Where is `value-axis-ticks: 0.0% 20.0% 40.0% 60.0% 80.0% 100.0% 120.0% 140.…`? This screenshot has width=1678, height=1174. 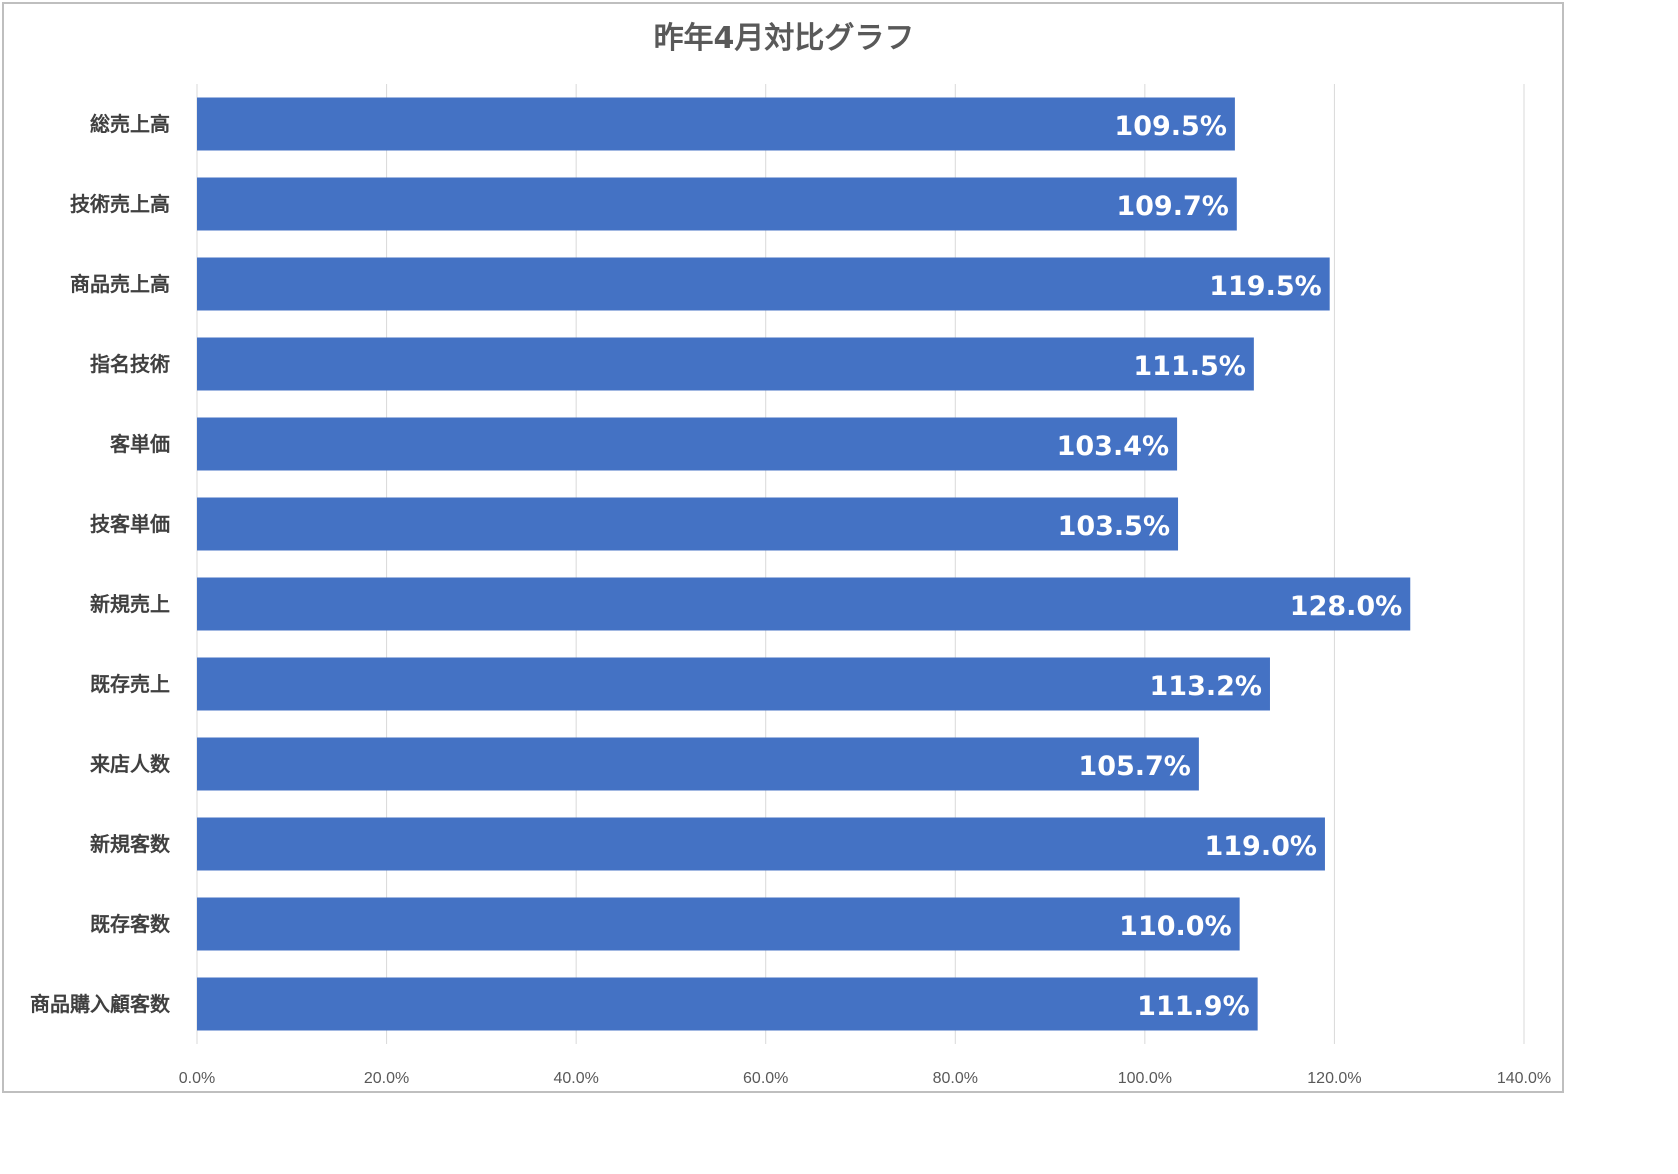 value-axis-ticks: 0.0% 20.0% 40.0% 60.0% 80.0% 100.0% 120.0% 140.… is located at coordinates (865, 1078).